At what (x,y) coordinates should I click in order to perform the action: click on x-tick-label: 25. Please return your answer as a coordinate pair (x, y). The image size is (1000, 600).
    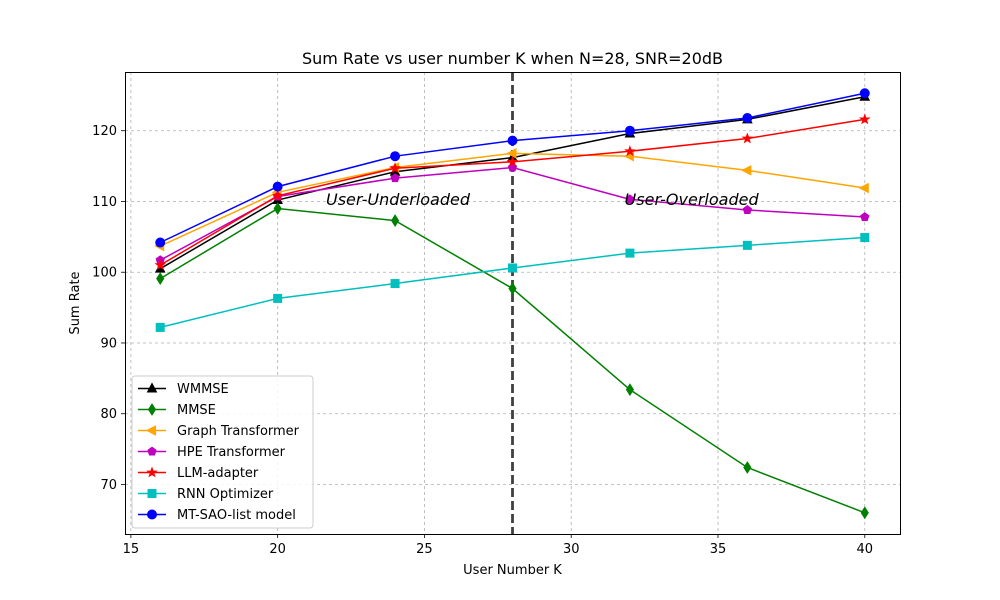
    Looking at the image, I should click on (424, 549).